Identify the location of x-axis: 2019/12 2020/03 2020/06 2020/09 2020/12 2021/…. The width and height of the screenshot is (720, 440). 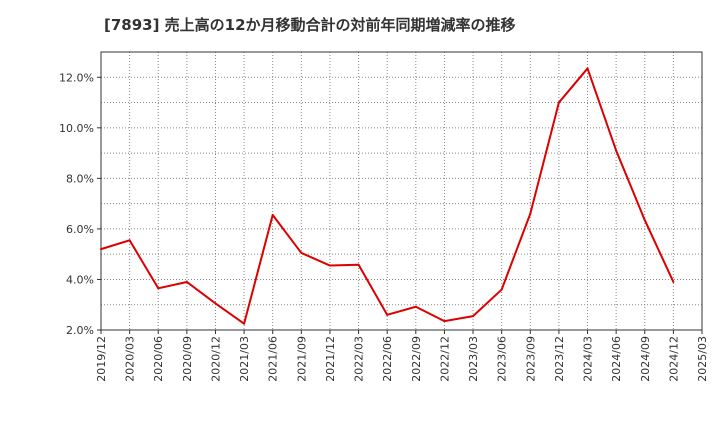
(402, 356).